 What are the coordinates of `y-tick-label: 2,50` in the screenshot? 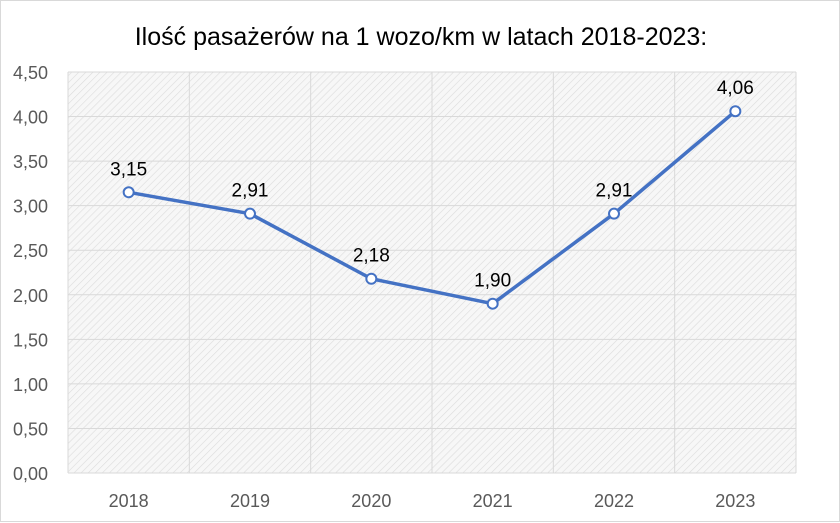 It's located at (30, 251).